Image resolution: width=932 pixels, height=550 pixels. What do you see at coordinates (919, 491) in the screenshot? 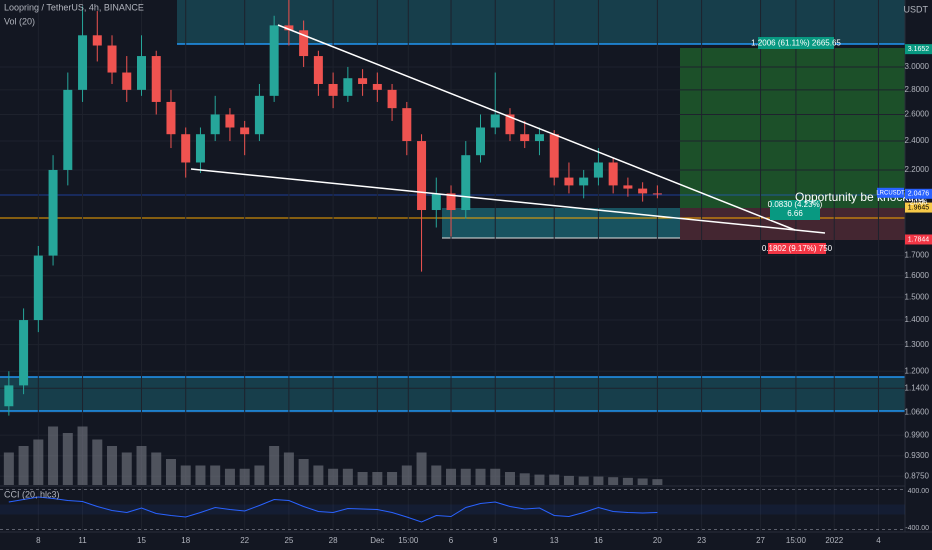
I see `cci-tick-label: 400.00` at bounding box center [919, 491].